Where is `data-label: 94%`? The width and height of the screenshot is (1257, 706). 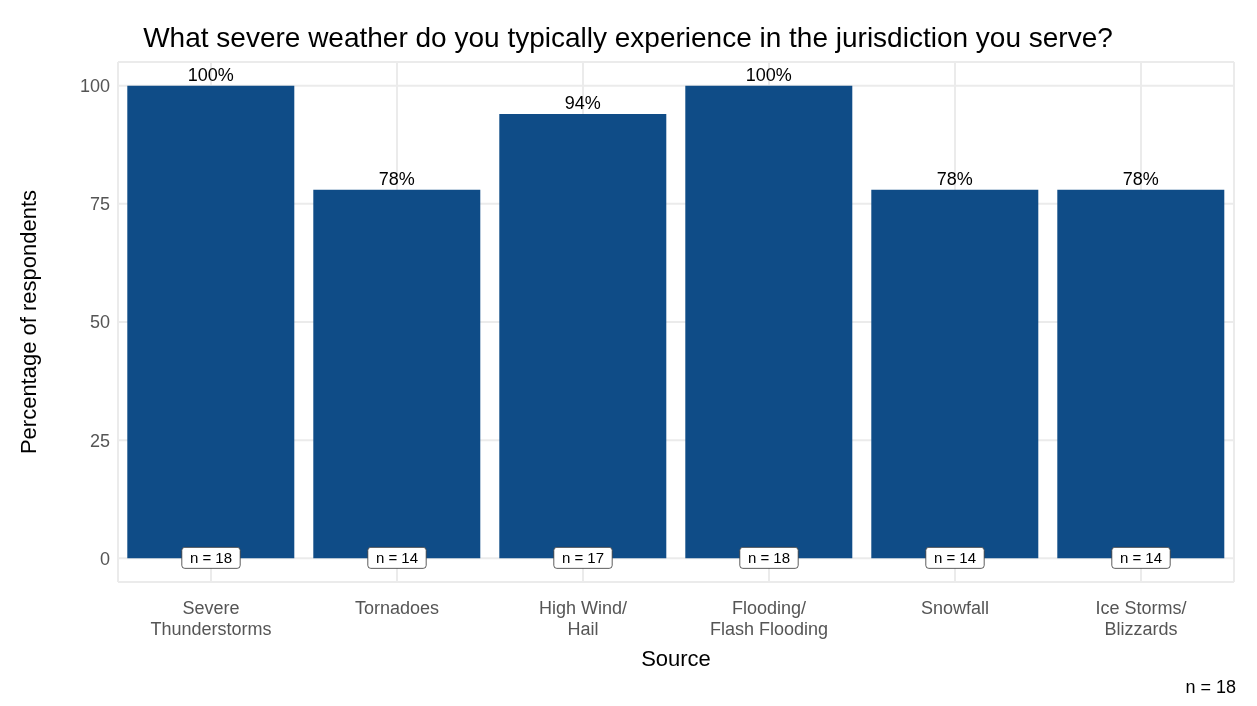
data-label: 94% is located at coordinates (582, 103).